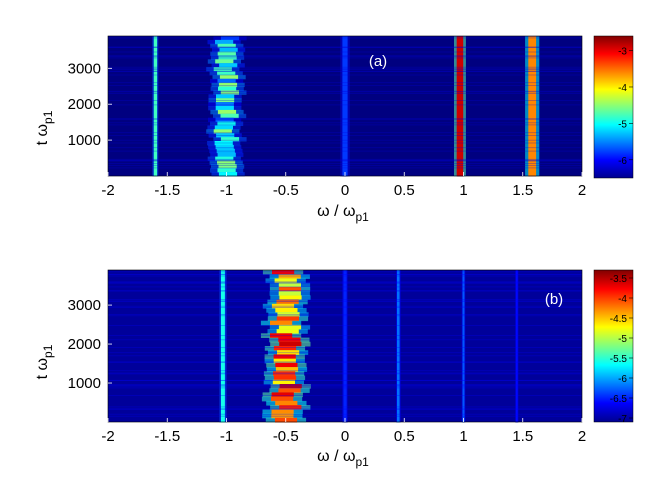  I want to click on x-tick-label: 0.5, so click(404, 436).